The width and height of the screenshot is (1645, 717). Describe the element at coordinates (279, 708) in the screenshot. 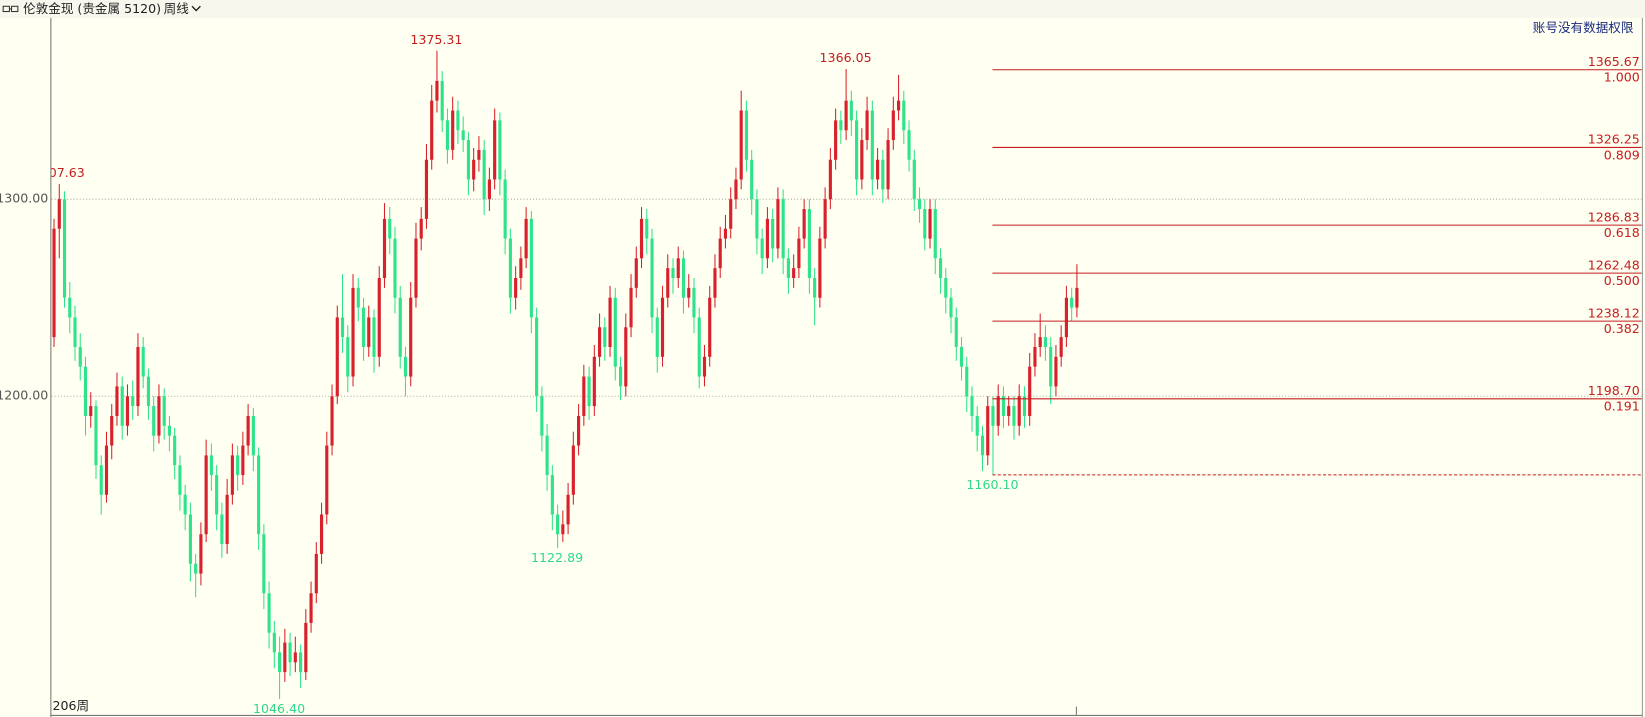

I see `low-label: 1046.40` at that location.